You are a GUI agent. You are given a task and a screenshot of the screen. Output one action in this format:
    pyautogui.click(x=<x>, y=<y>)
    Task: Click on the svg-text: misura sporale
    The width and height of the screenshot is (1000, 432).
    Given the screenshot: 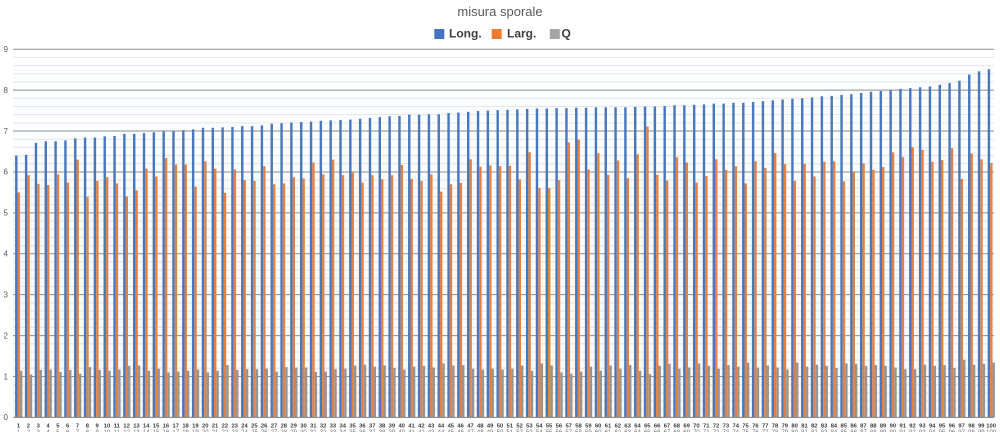 What is the action you would take?
    pyautogui.click(x=499, y=11)
    